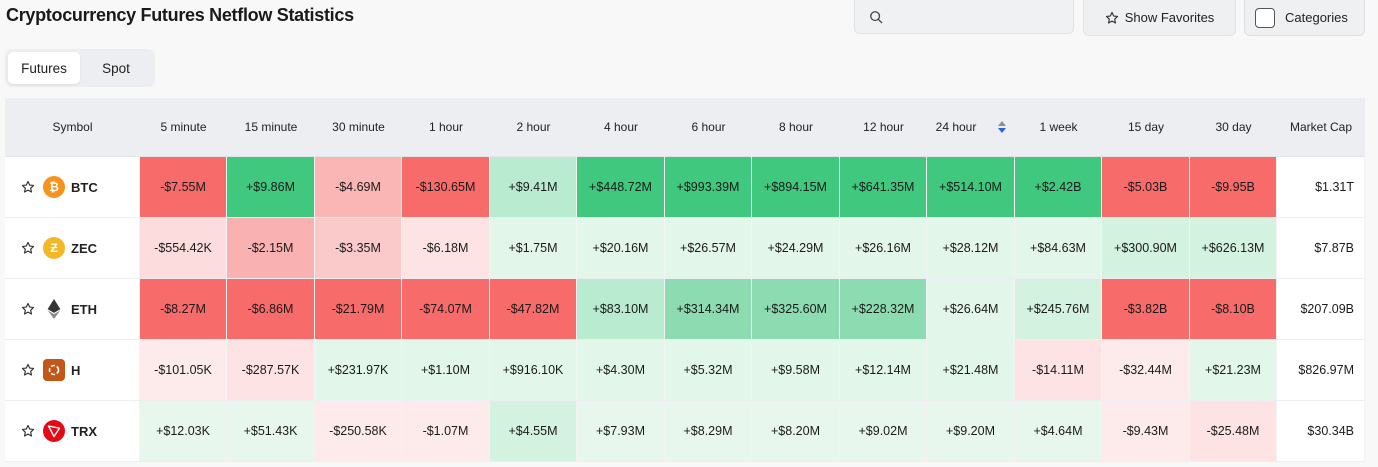  I want to click on column-header-1-hour: 1 hour, so click(446, 127).